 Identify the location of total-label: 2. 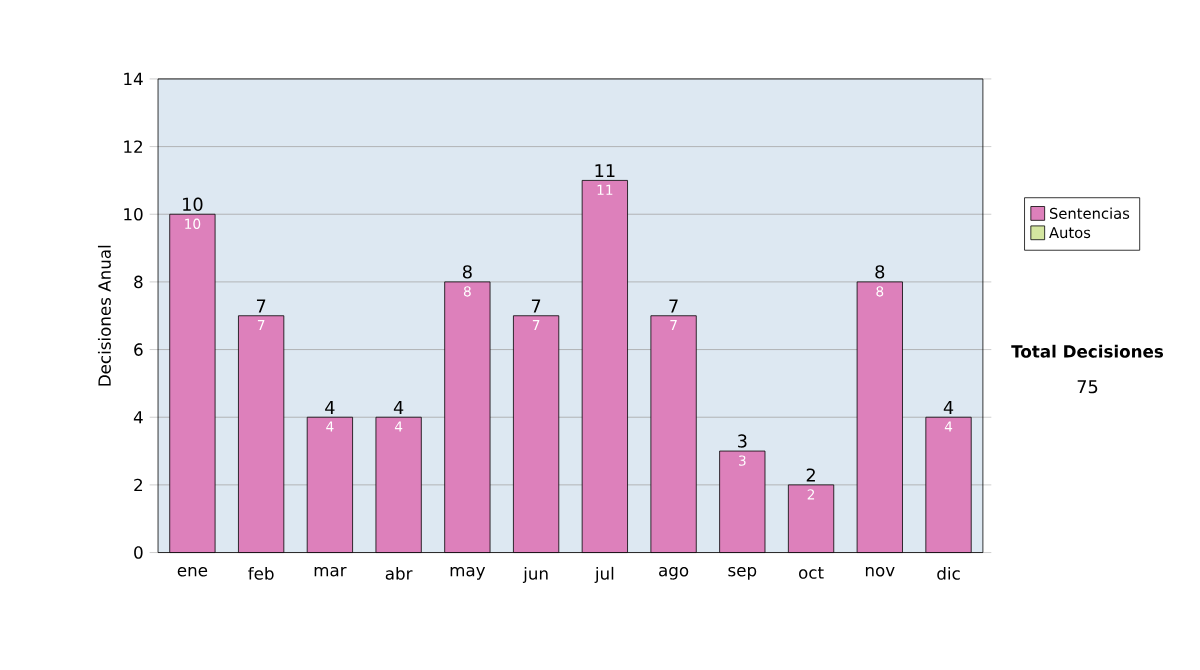
(810, 474).